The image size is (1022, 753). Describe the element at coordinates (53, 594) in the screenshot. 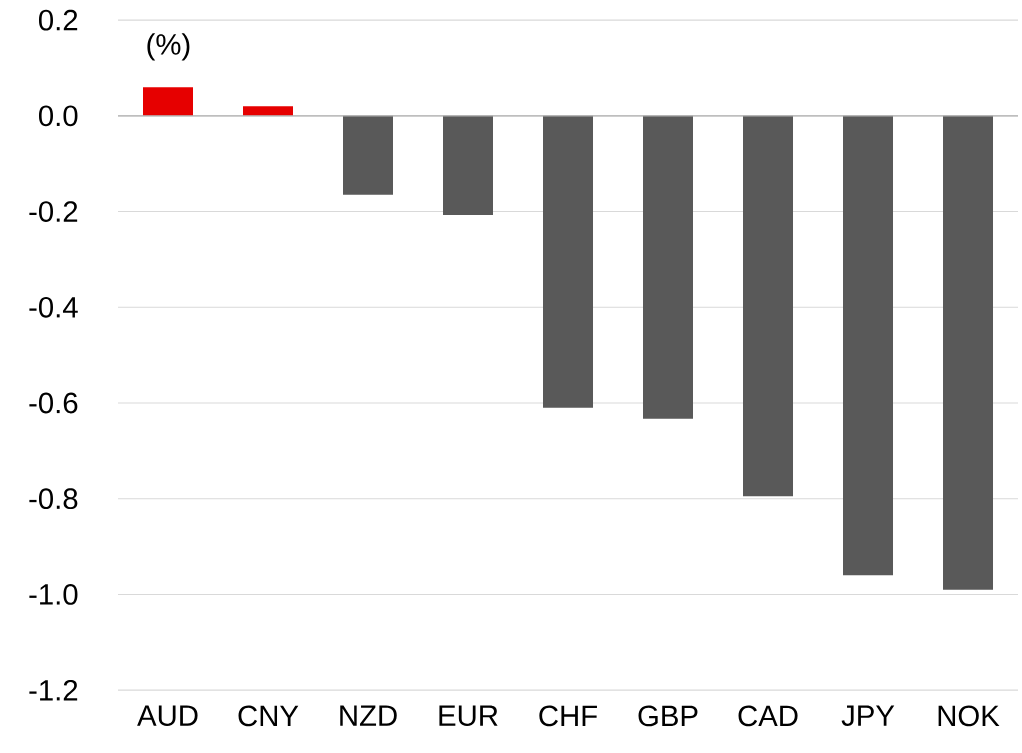

I see `y-tick-label: -1.0` at that location.